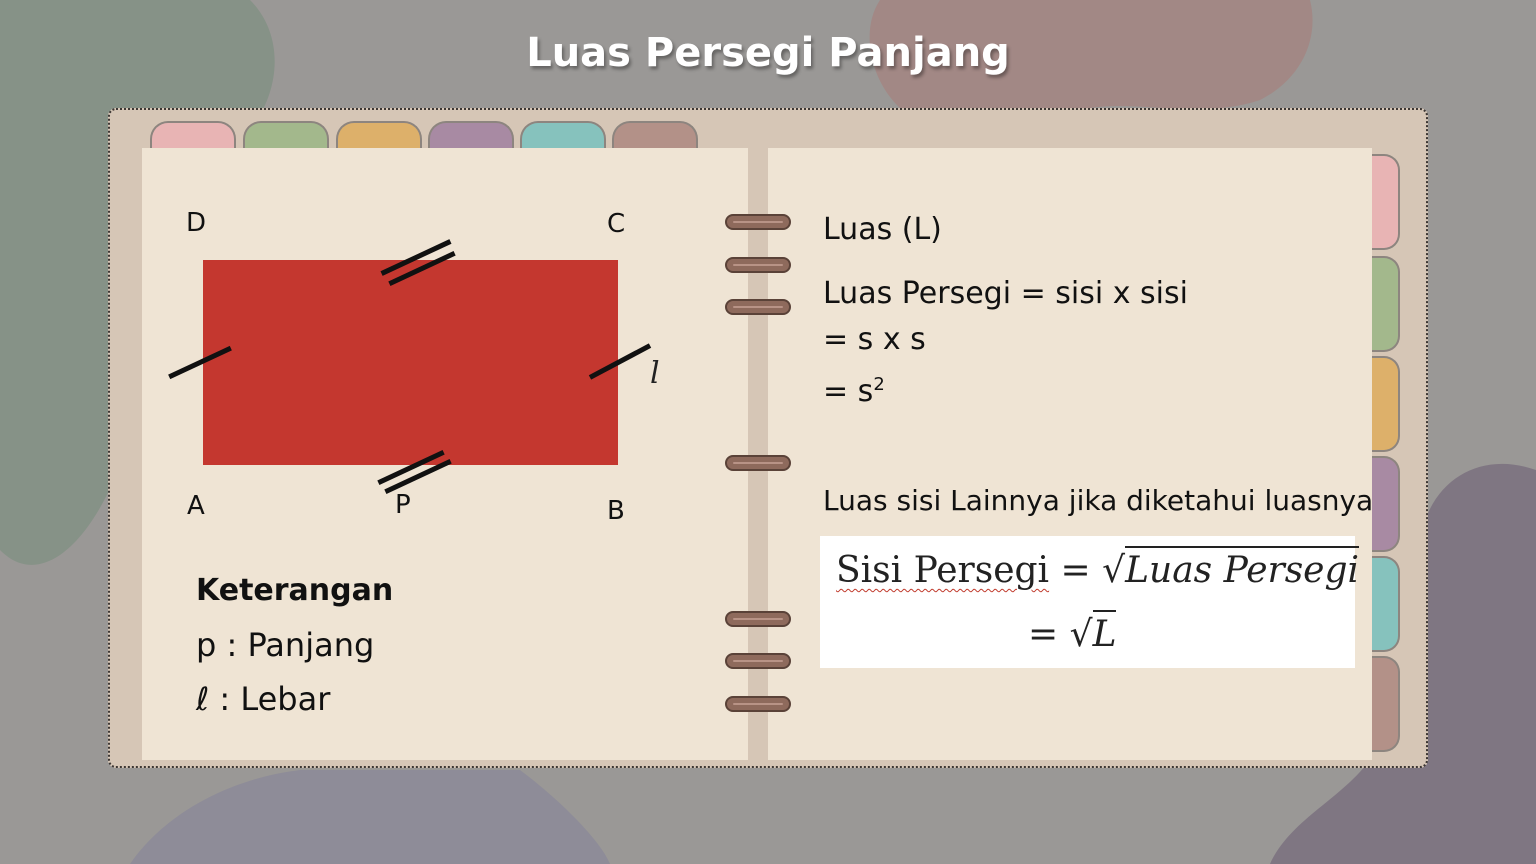 This screenshot has width=1536, height=864. Describe the element at coordinates (1114, 570) in the screenshot. I see `radical-sign: √` at that location.